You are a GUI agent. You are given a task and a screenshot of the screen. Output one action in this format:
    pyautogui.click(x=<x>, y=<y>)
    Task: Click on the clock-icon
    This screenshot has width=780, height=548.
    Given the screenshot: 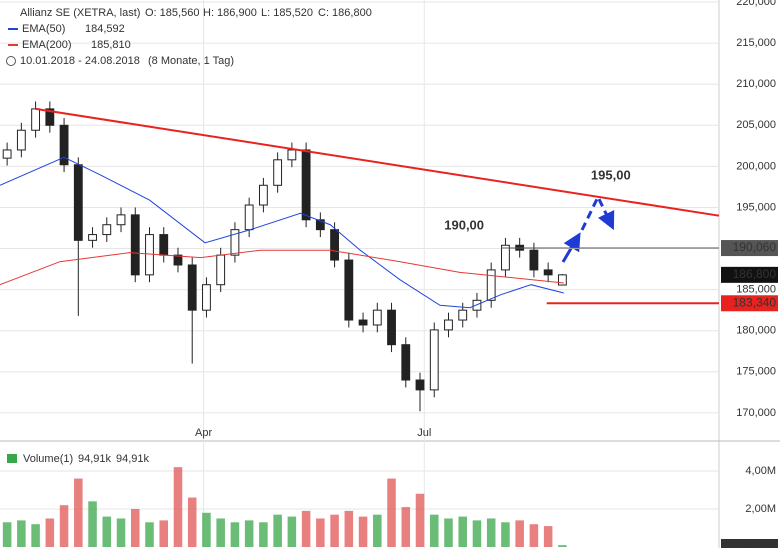 What is the action you would take?
    pyautogui.click(x=11, y=61)
    